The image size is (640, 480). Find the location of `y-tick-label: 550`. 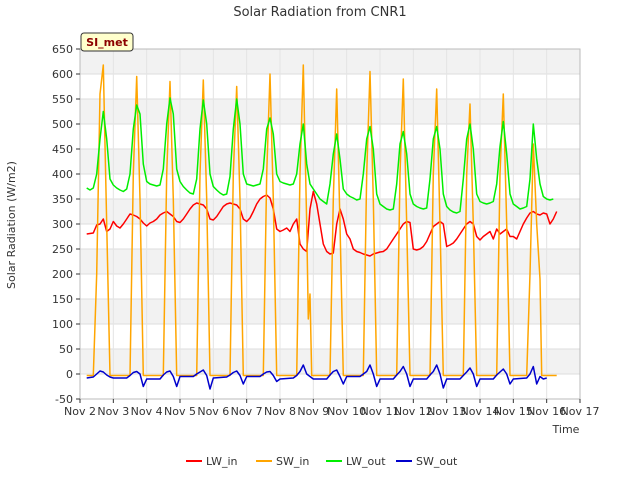

y-tick-label: 550 is located at coordinates (62, 99).